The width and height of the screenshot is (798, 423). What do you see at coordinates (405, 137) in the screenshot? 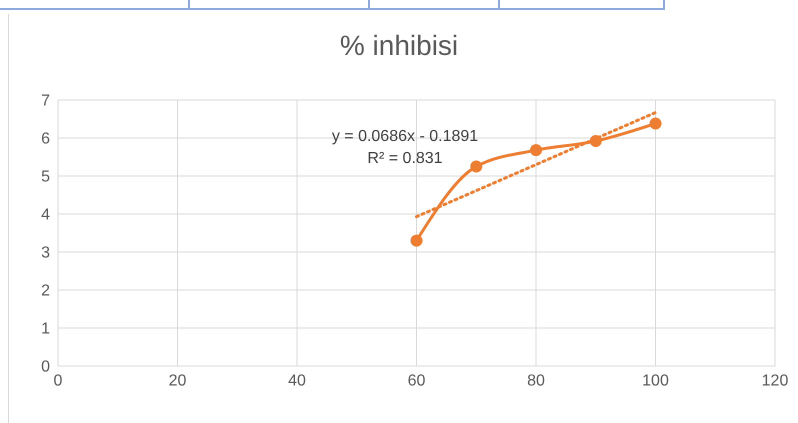
I see `annotation: y = 0.0686x - 0.1891` at bounding box center [405, 137].